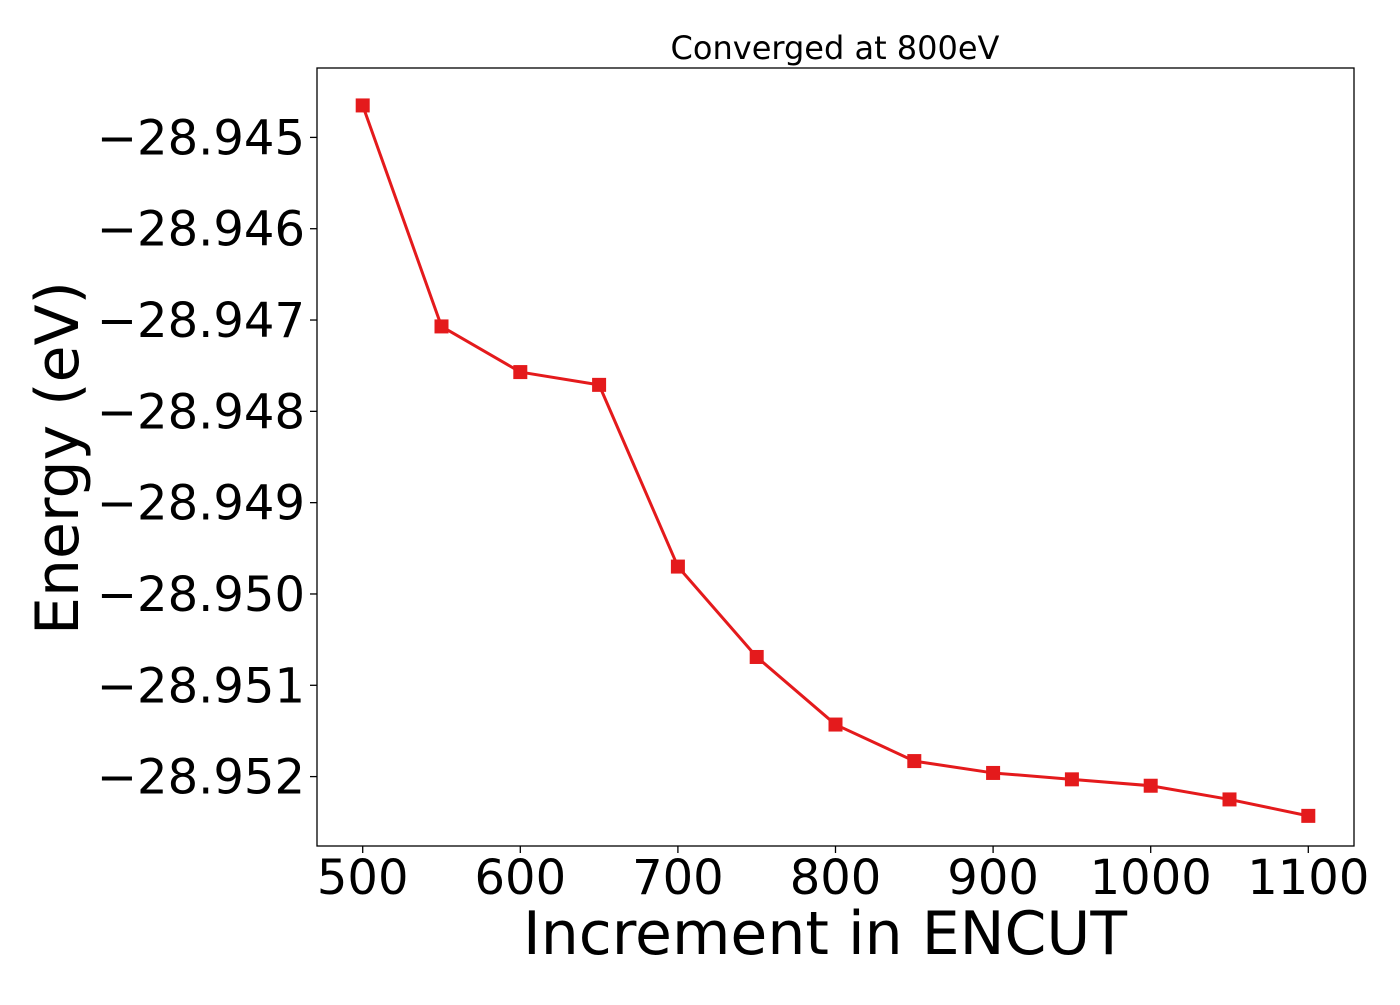 The height and width of the screenshot is (1005, 1400). What do you see at coordinates (201, 412) in the screenshot?
I see `y-tick-label: −28.948` at bounding box center [201, 412].